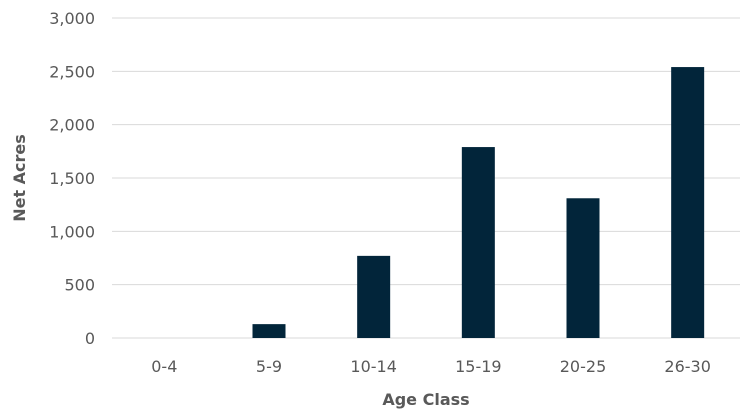  Describe the element at coordinates (72, 71) in the screenshot. I see `y-tick-label: 2,500` at that location.